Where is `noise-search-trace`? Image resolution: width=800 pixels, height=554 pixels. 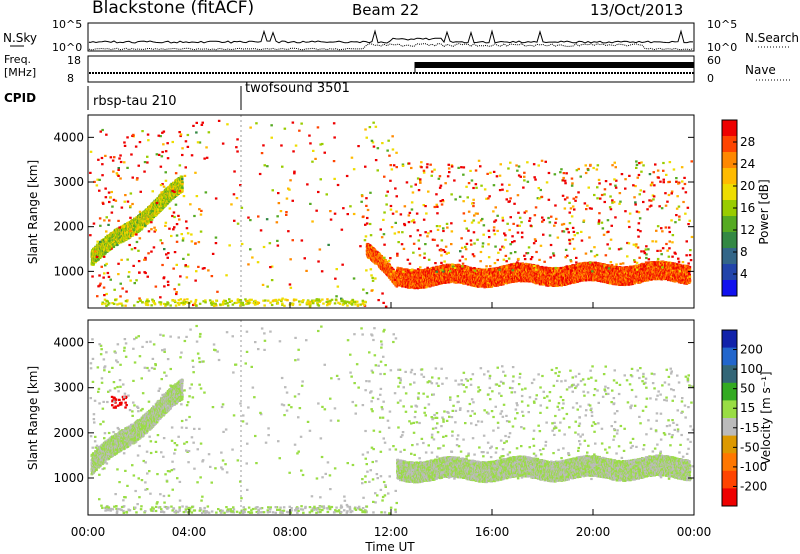 noise-search-trace is located at coordinates (391, 46).